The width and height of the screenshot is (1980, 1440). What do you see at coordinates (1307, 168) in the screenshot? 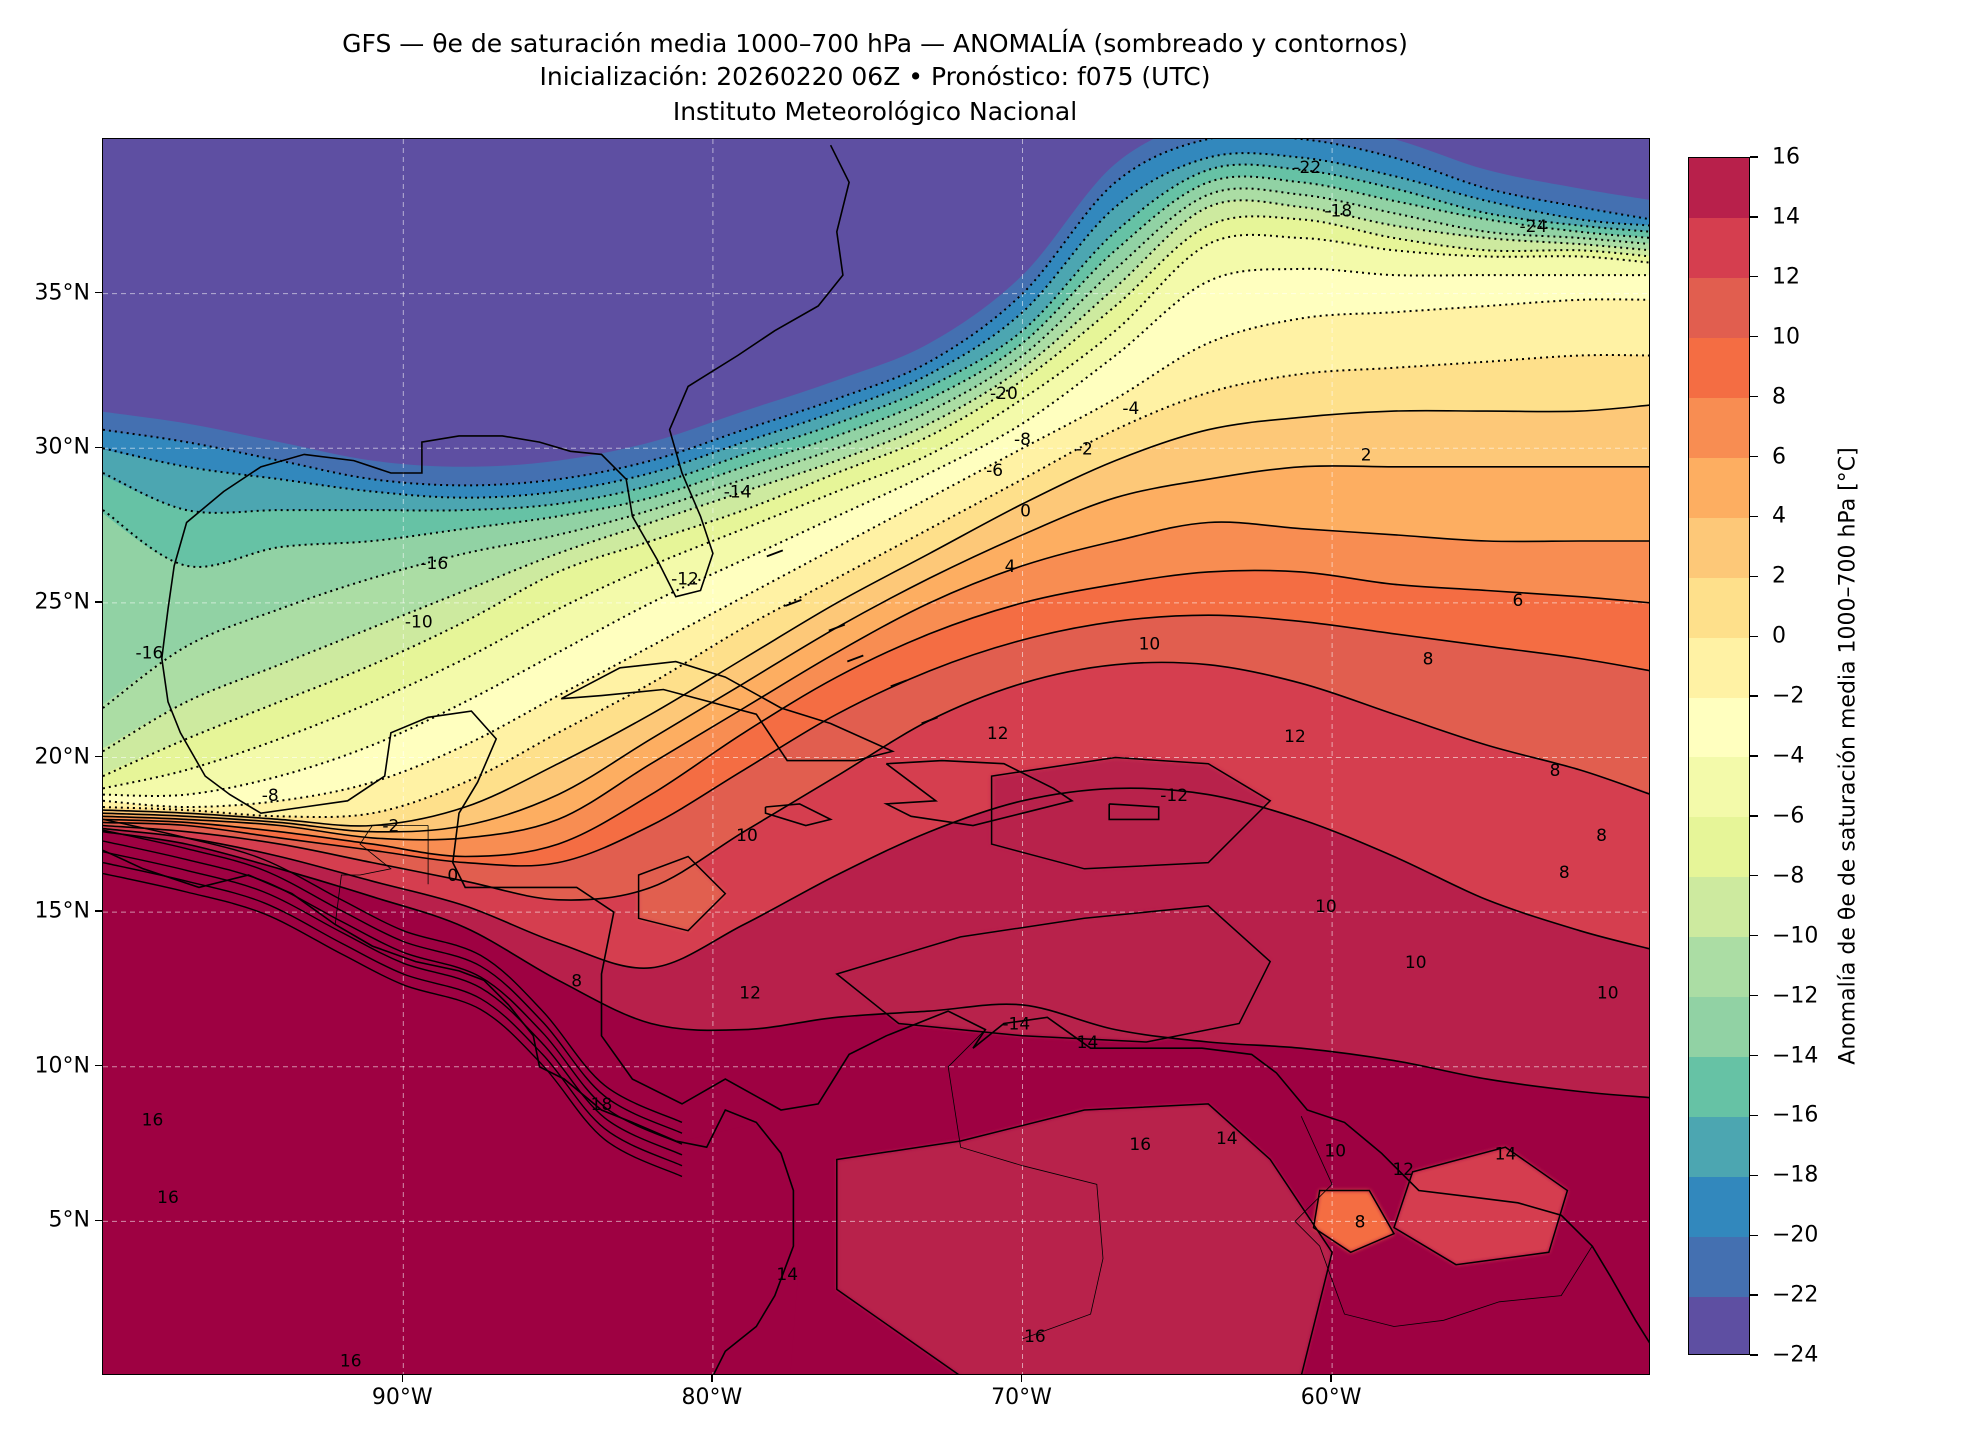
I see `contour-label: -22` at bounding box center [1307, 168].